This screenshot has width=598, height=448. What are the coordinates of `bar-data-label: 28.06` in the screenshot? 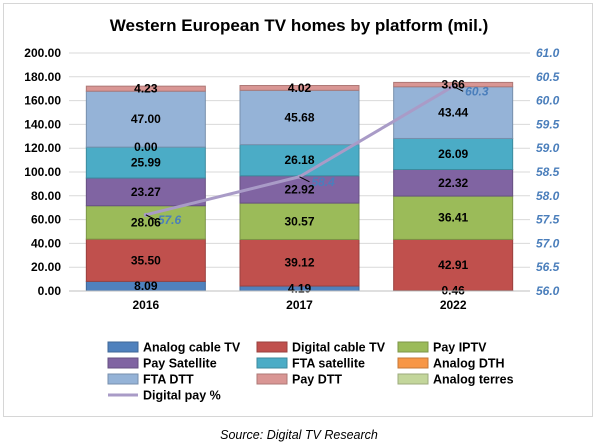 It's located at (146, 222).